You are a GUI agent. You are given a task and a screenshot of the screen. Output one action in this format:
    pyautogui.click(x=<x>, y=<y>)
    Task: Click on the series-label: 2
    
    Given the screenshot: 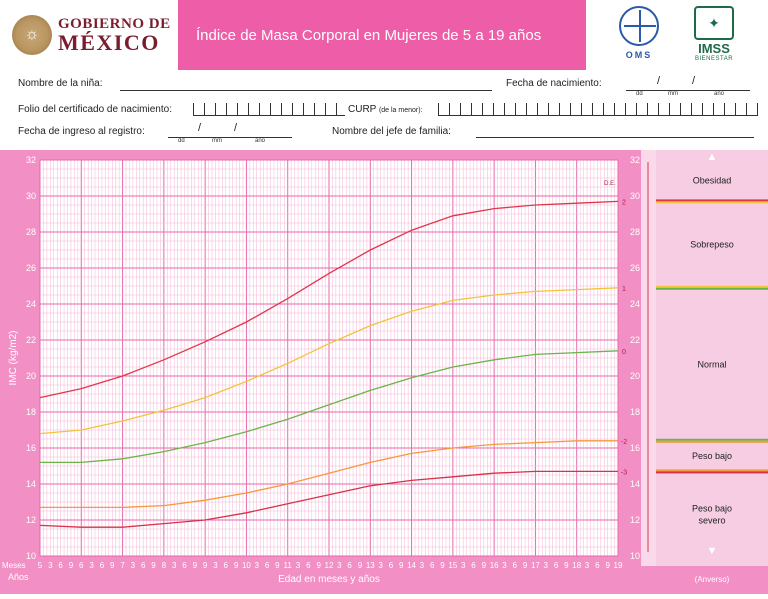 What is the action you would take?
    pyautogui.click(x=624, y=202)
    